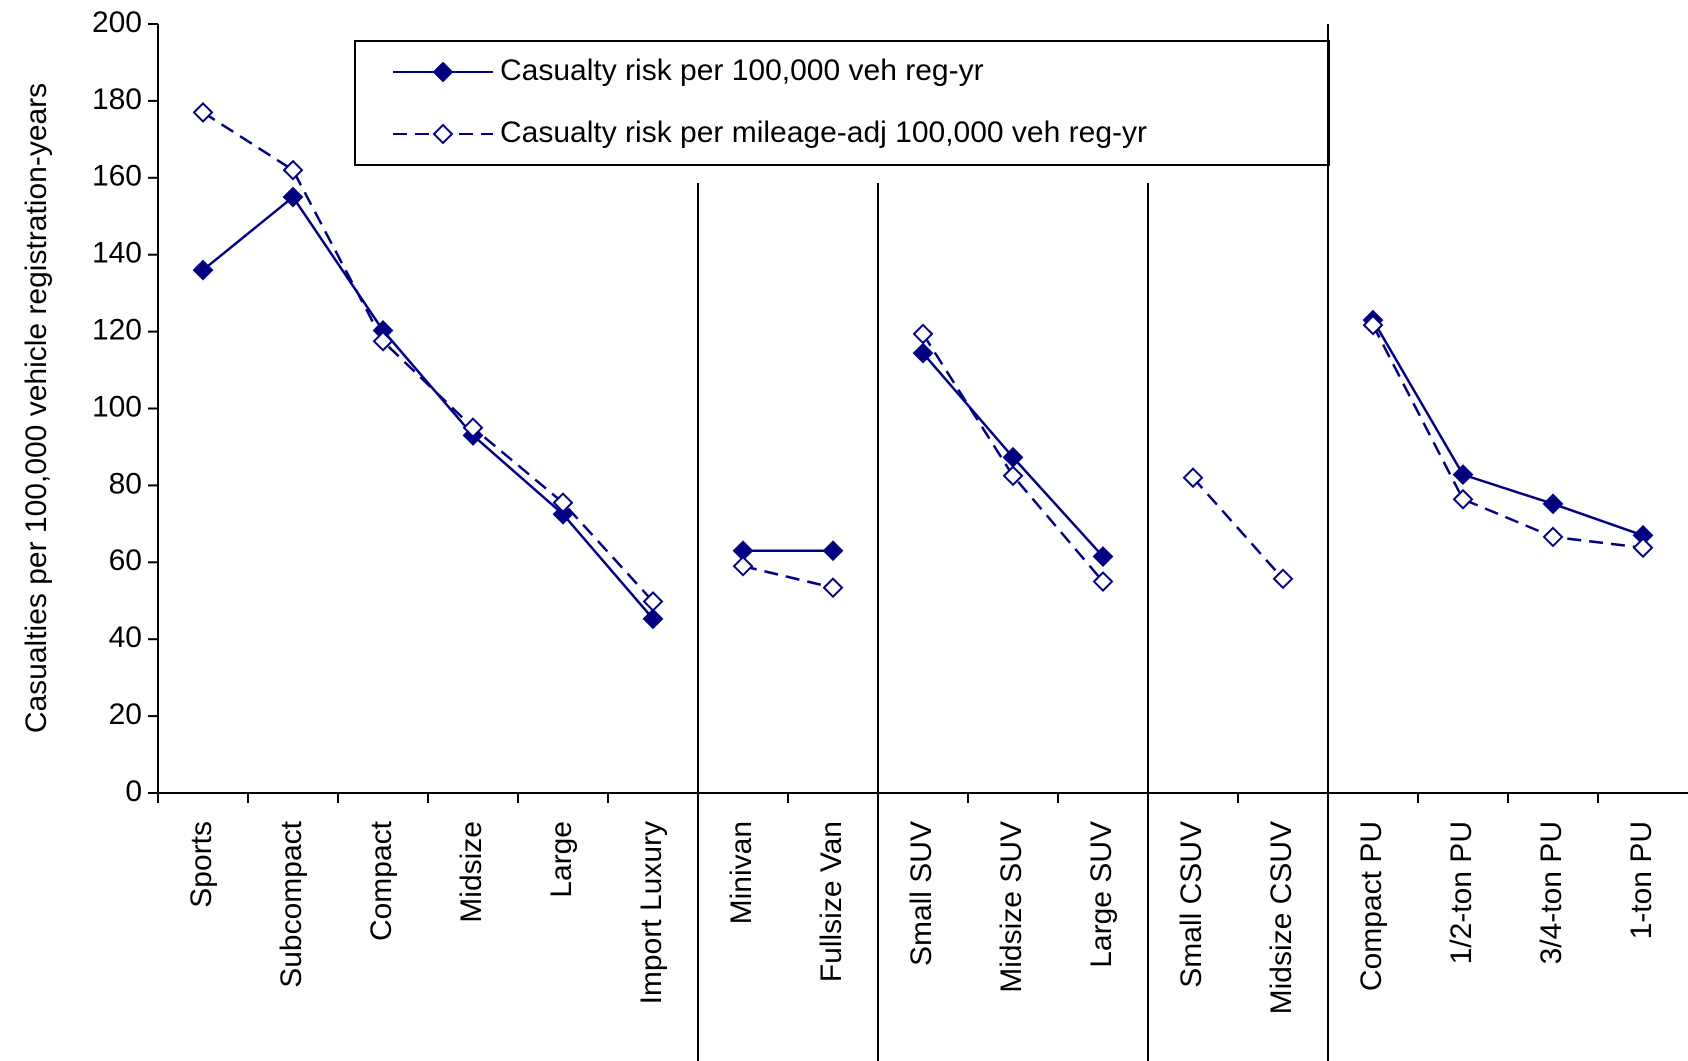 This screenshot has width=1688, height=1061. Describe the element at coordinates (1641, 880) in the screenshot. I see `x-tick-label: 1-ton PU` at that location.